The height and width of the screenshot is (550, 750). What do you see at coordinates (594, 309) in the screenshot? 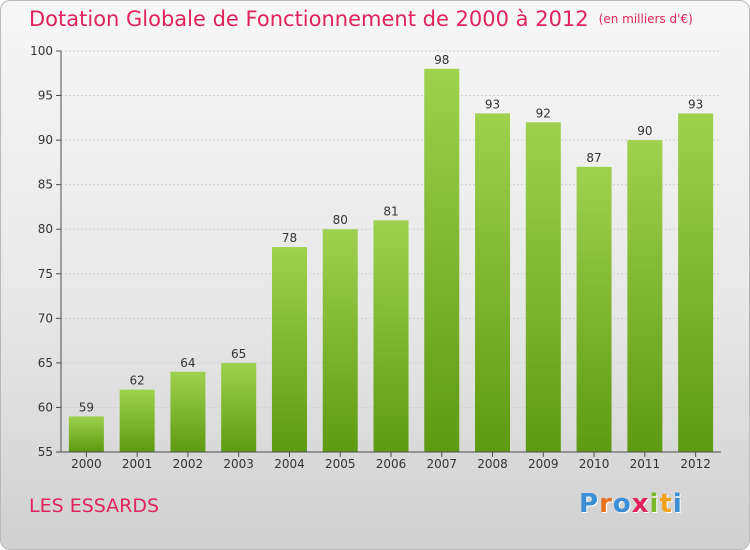
I see `bar-2010` at bounding box center [594, 309].